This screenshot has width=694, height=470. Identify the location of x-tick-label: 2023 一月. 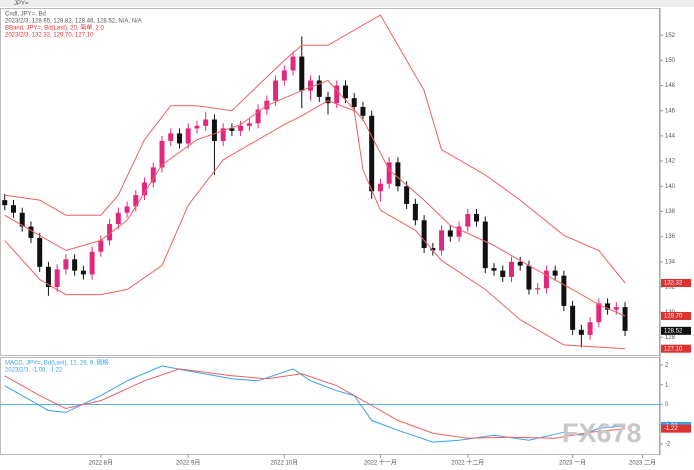
(572, 463).